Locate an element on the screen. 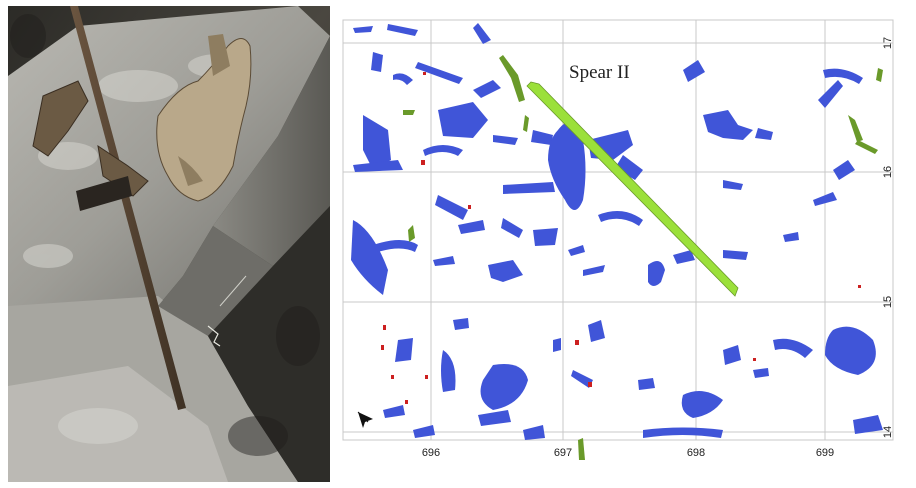 The height and width of the screenshot is (488, 916). x-tick-label: 697 is located at coordinates (563, 453).